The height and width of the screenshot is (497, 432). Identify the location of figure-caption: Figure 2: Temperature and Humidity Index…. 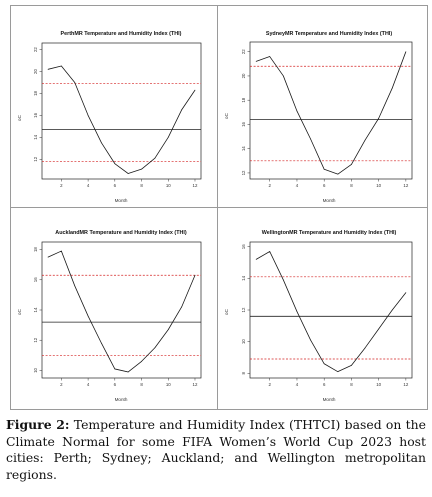
(216, 450).